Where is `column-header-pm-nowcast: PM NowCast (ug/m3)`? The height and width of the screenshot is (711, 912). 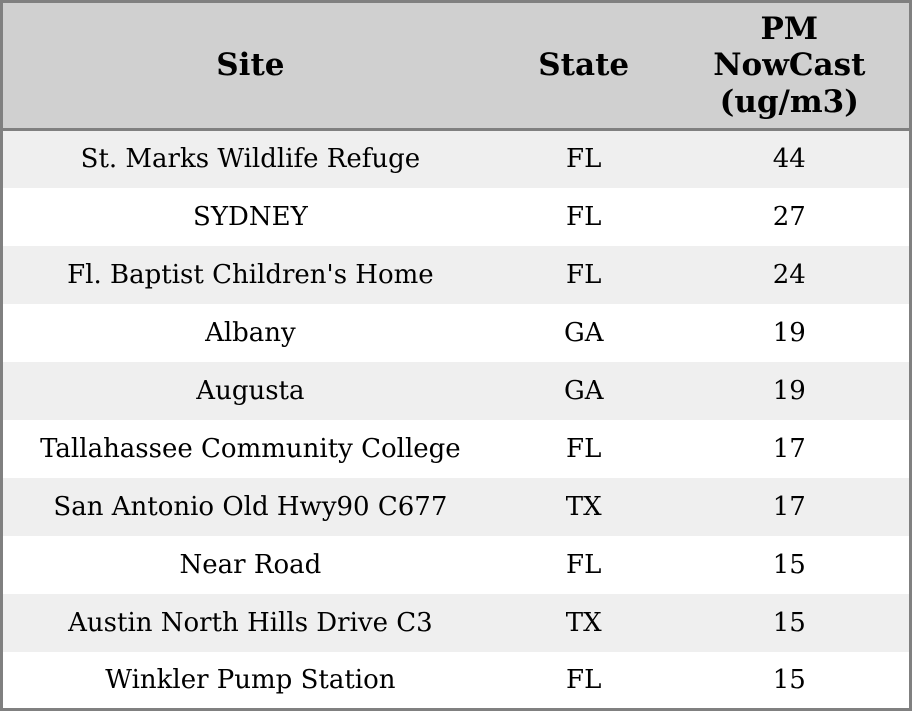
column-header-pm-nowcast: PM NowCast (ug/m3) is located at coordinates (790, 66).